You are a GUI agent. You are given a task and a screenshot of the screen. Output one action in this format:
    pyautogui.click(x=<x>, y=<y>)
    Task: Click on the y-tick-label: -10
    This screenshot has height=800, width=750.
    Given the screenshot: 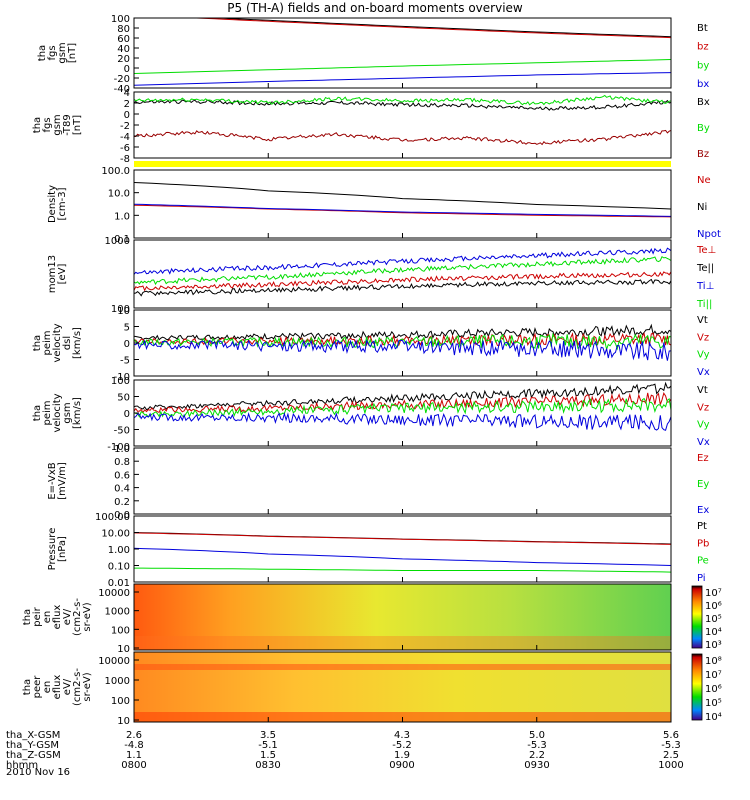 What is the action you would take?
    pyautogui.click(x=122, y=377)
    